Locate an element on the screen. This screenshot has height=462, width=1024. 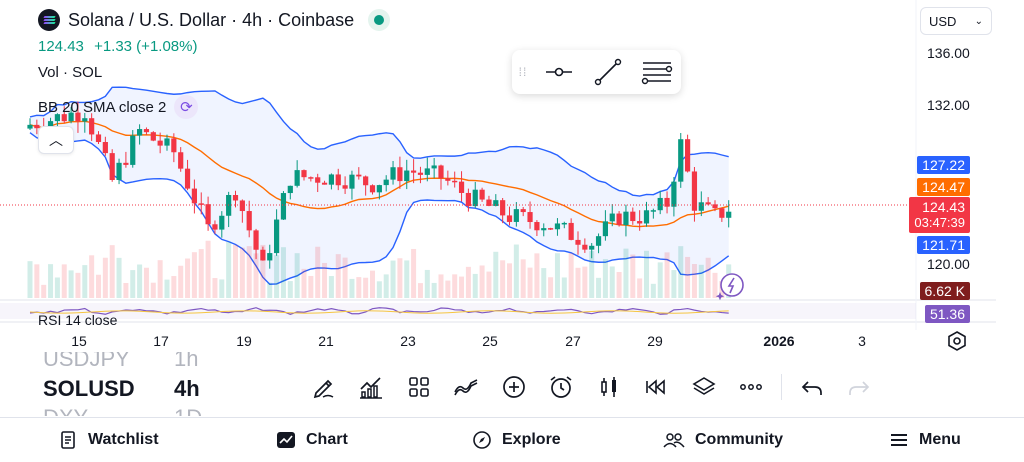
chart-settings-icon is located at coordinates (957, 341).